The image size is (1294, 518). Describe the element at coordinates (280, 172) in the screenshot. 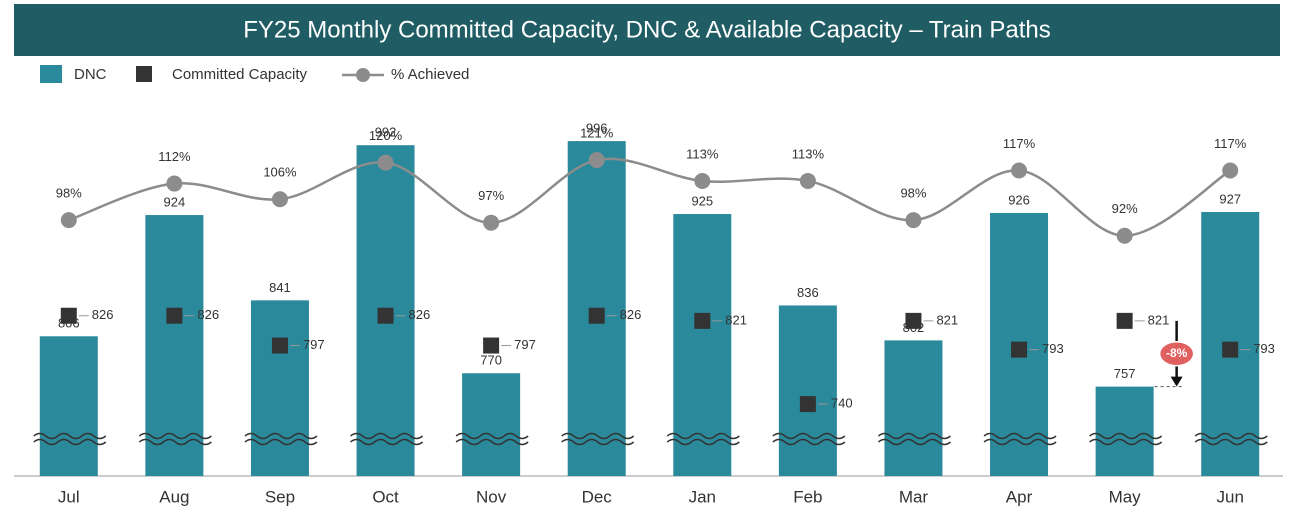

I see `achieved-value-label: 106%` at that location.